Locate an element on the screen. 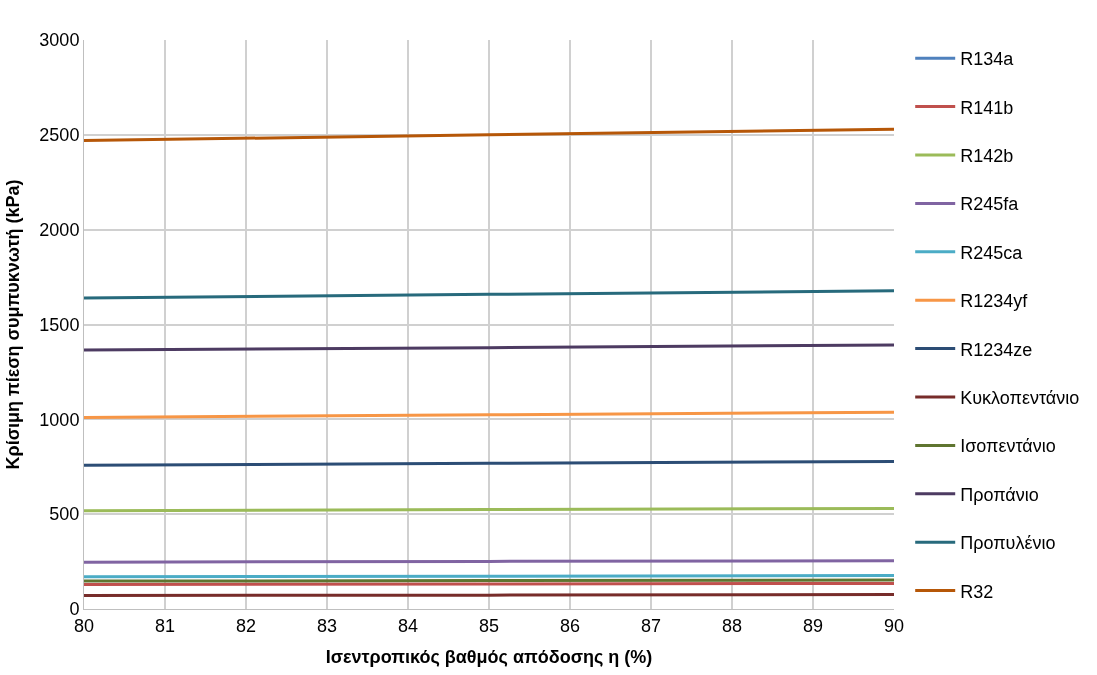 The height and width of the screenshot is (675, 1097). legend-label: Κυκλοπεντάνιο is located at coordinates (1020, 398).